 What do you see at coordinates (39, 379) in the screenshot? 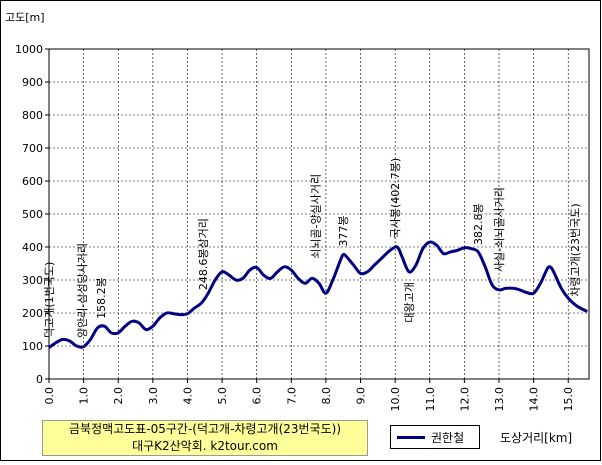
I see `y-tick-label: 0` at bounding box center [39, 379].